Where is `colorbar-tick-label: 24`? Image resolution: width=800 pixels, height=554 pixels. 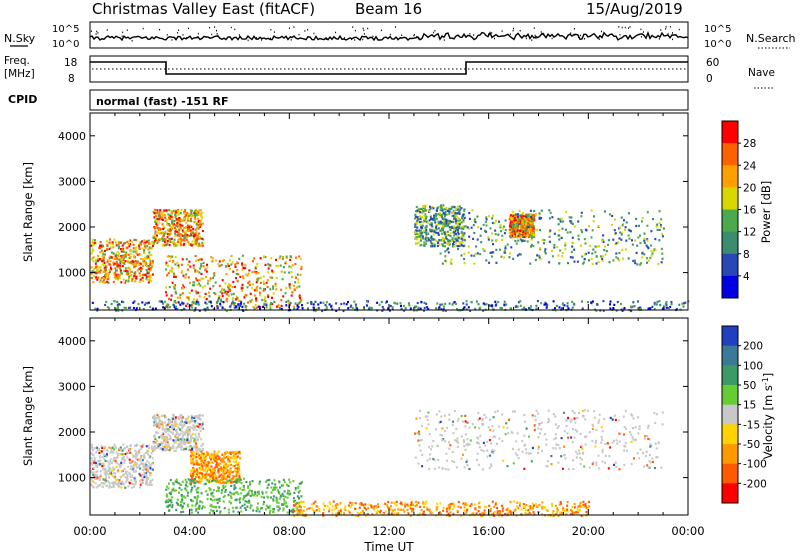 colorbar-tick-label: 24 is located at coordinates (750, 166).